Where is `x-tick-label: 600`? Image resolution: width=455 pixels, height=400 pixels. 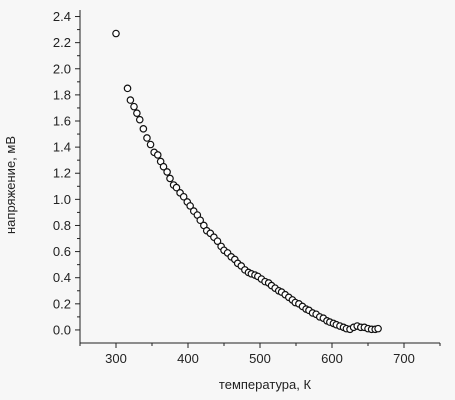
x-tick-label: 600 is located at coordinates (332, 358).